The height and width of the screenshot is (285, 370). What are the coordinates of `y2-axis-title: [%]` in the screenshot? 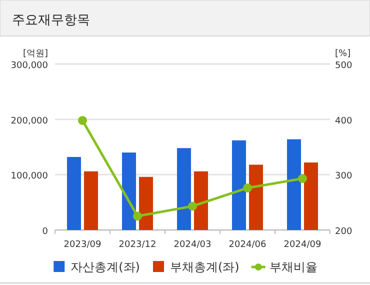 It's located at (343, 54).